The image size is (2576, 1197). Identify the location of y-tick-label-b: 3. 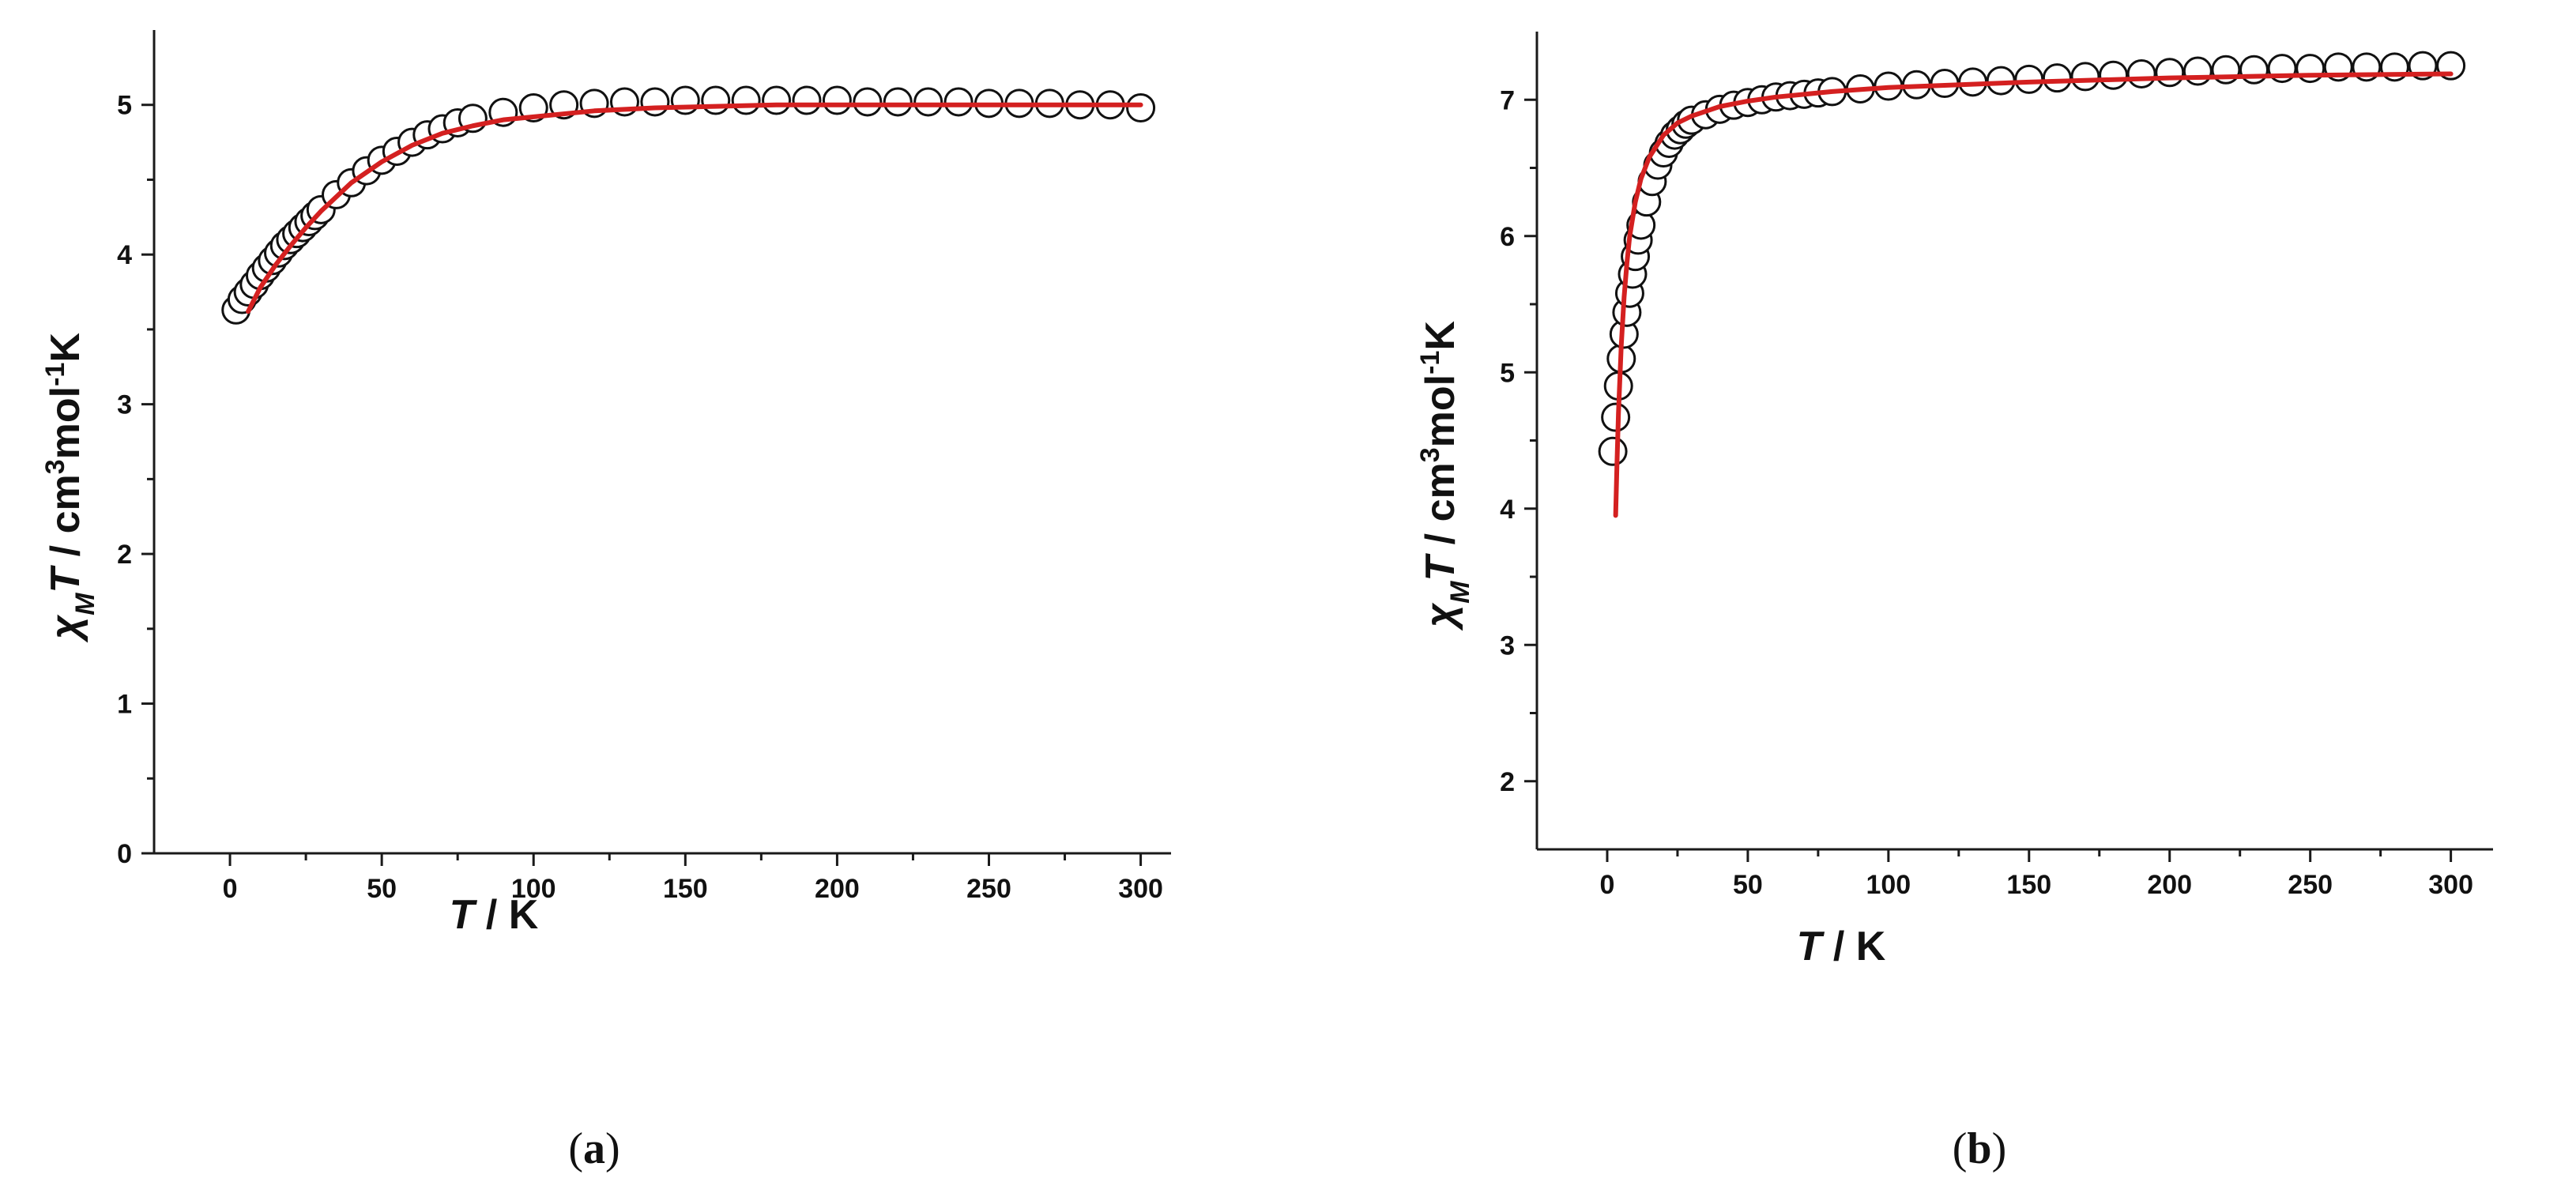
(1507, 646).